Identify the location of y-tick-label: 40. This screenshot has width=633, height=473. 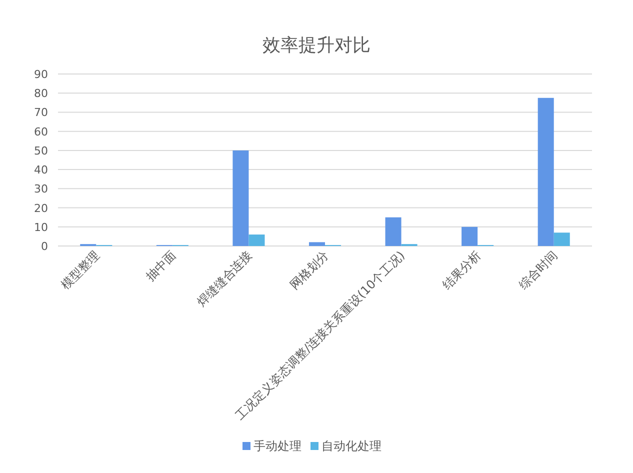
(41, 170).